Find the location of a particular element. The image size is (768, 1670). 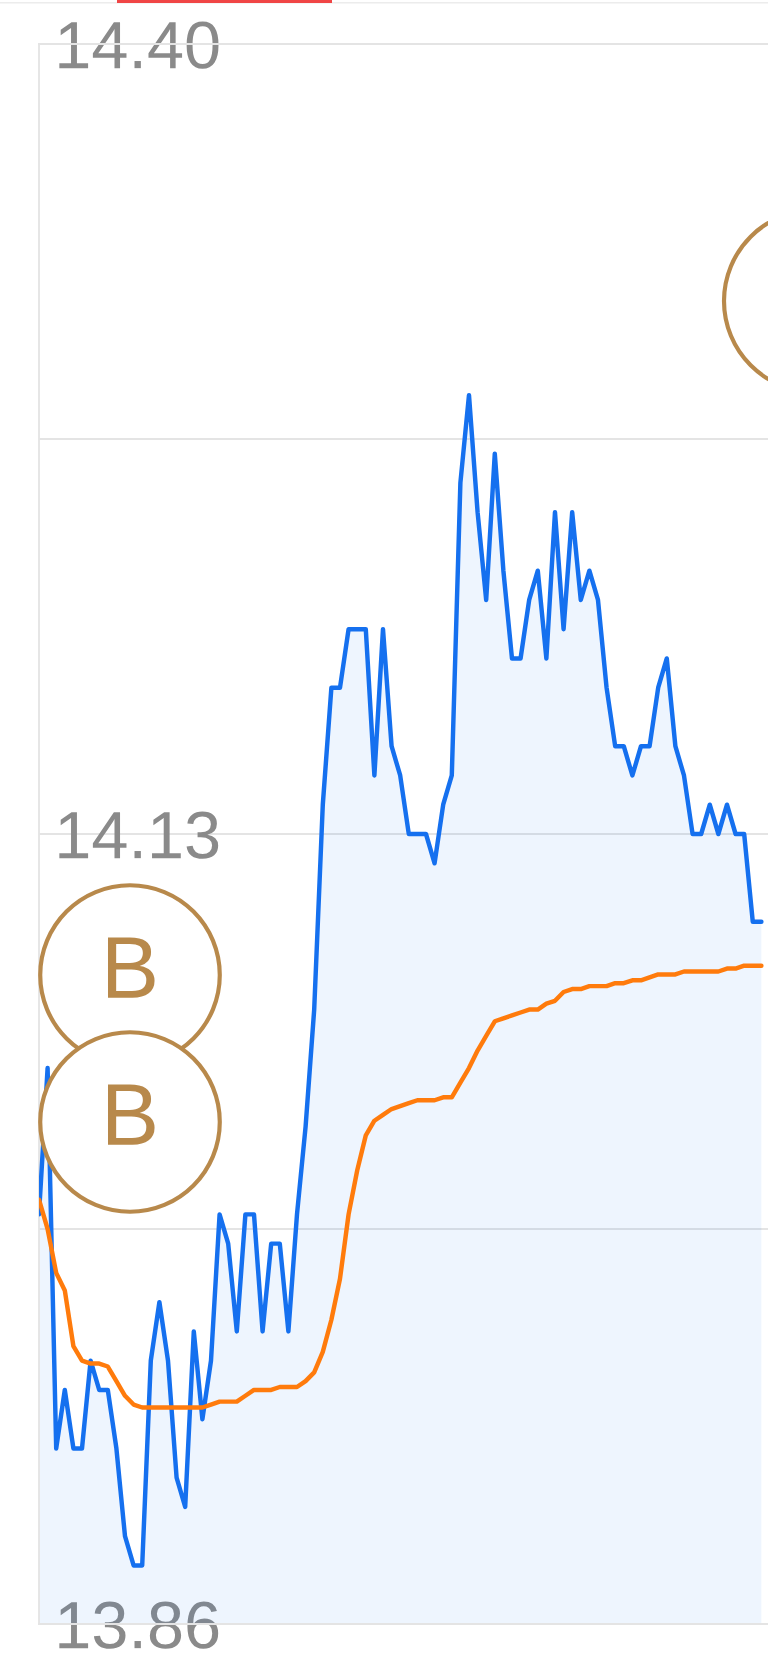

y-tick-label: 13.86 is located at coordinates (139, 1625).